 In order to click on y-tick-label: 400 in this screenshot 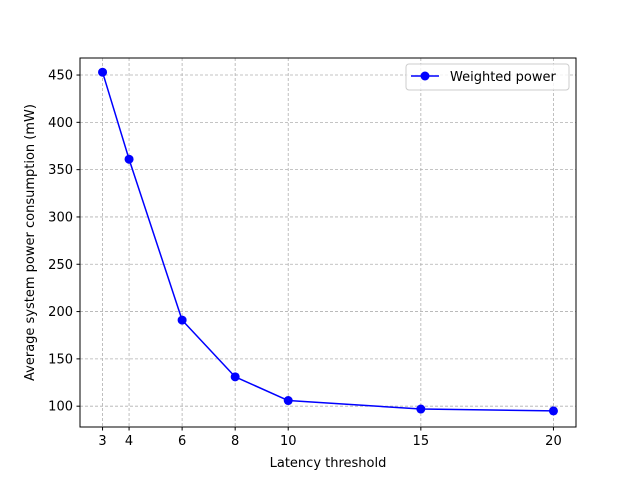, I will do `click(60, 123)`.